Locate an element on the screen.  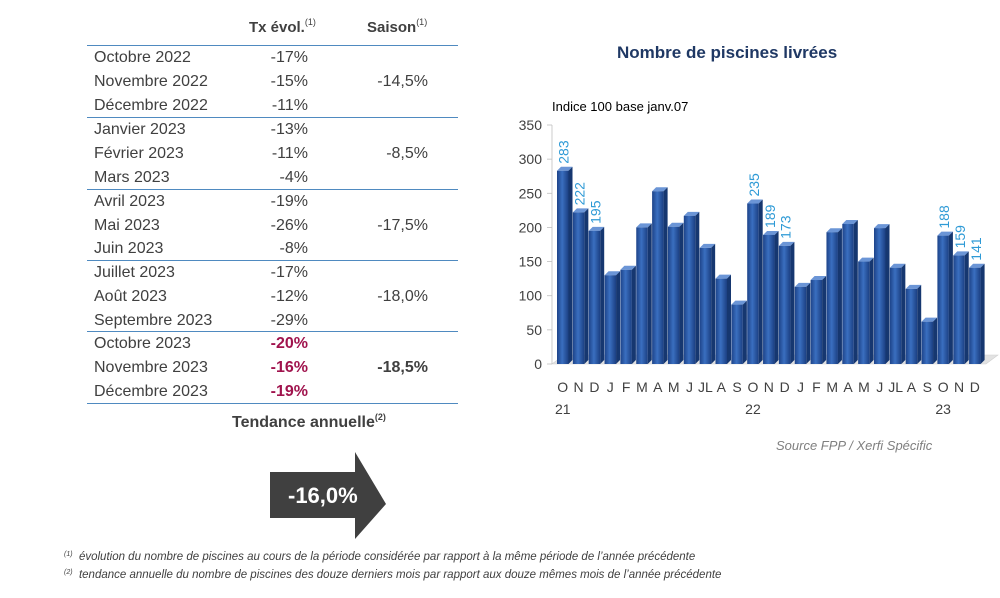
tendance-label: Tendance annuelle(2) is located at coordinates (309, 421).